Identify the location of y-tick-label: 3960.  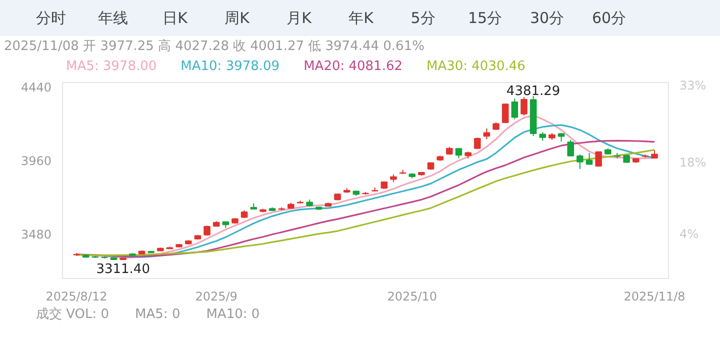
(36, 161).